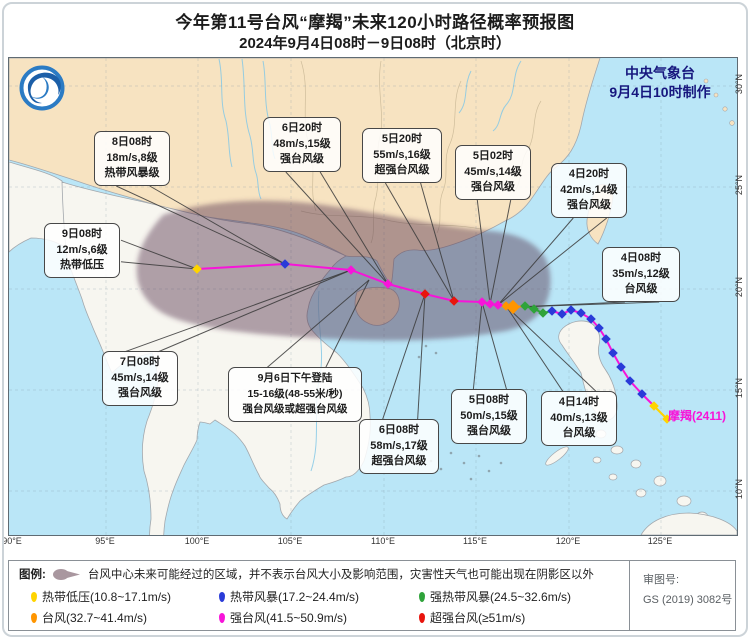 This screenshot has width=750, height=639. I want to click on forecast-callout-line: 热带风暴级, so click(132, 173).